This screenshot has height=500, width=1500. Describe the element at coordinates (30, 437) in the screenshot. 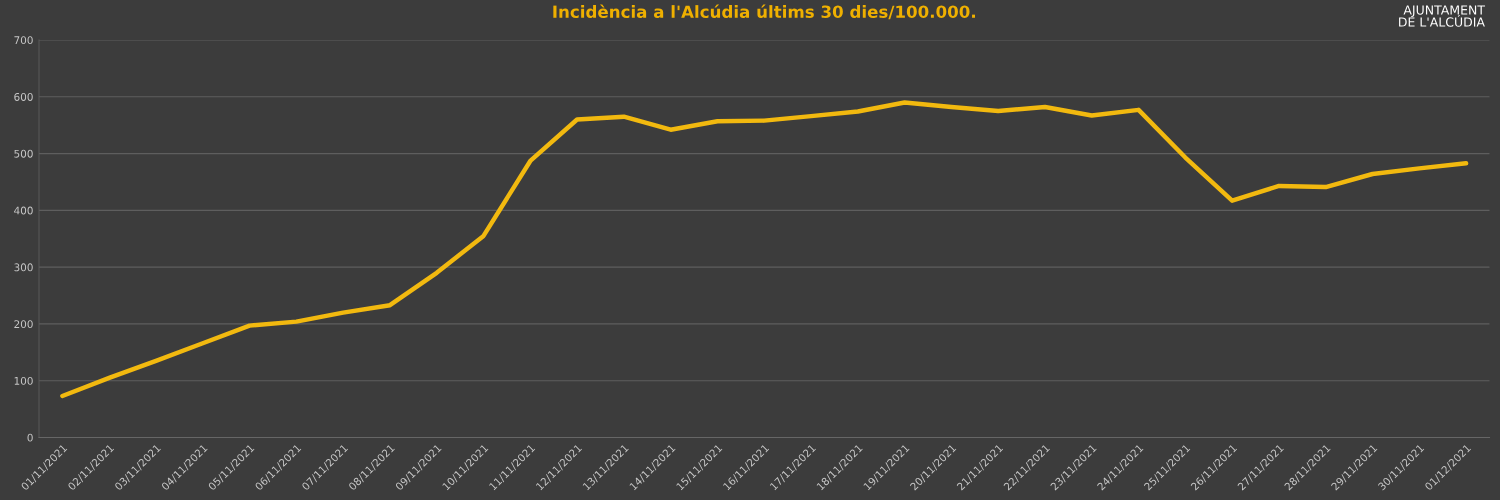

I see `y-tick-label: 0` at that location.